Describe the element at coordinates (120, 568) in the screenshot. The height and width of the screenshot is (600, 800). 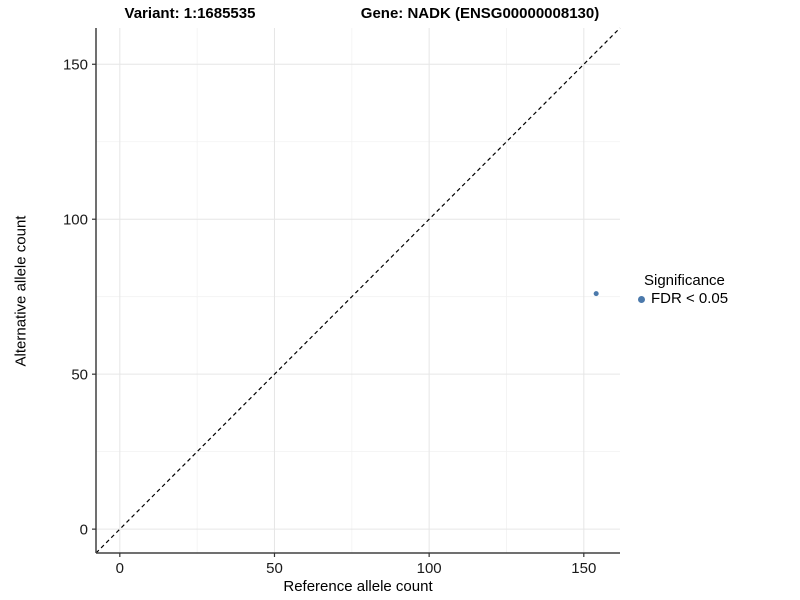
I see `x-tick-label: 0` at that location.